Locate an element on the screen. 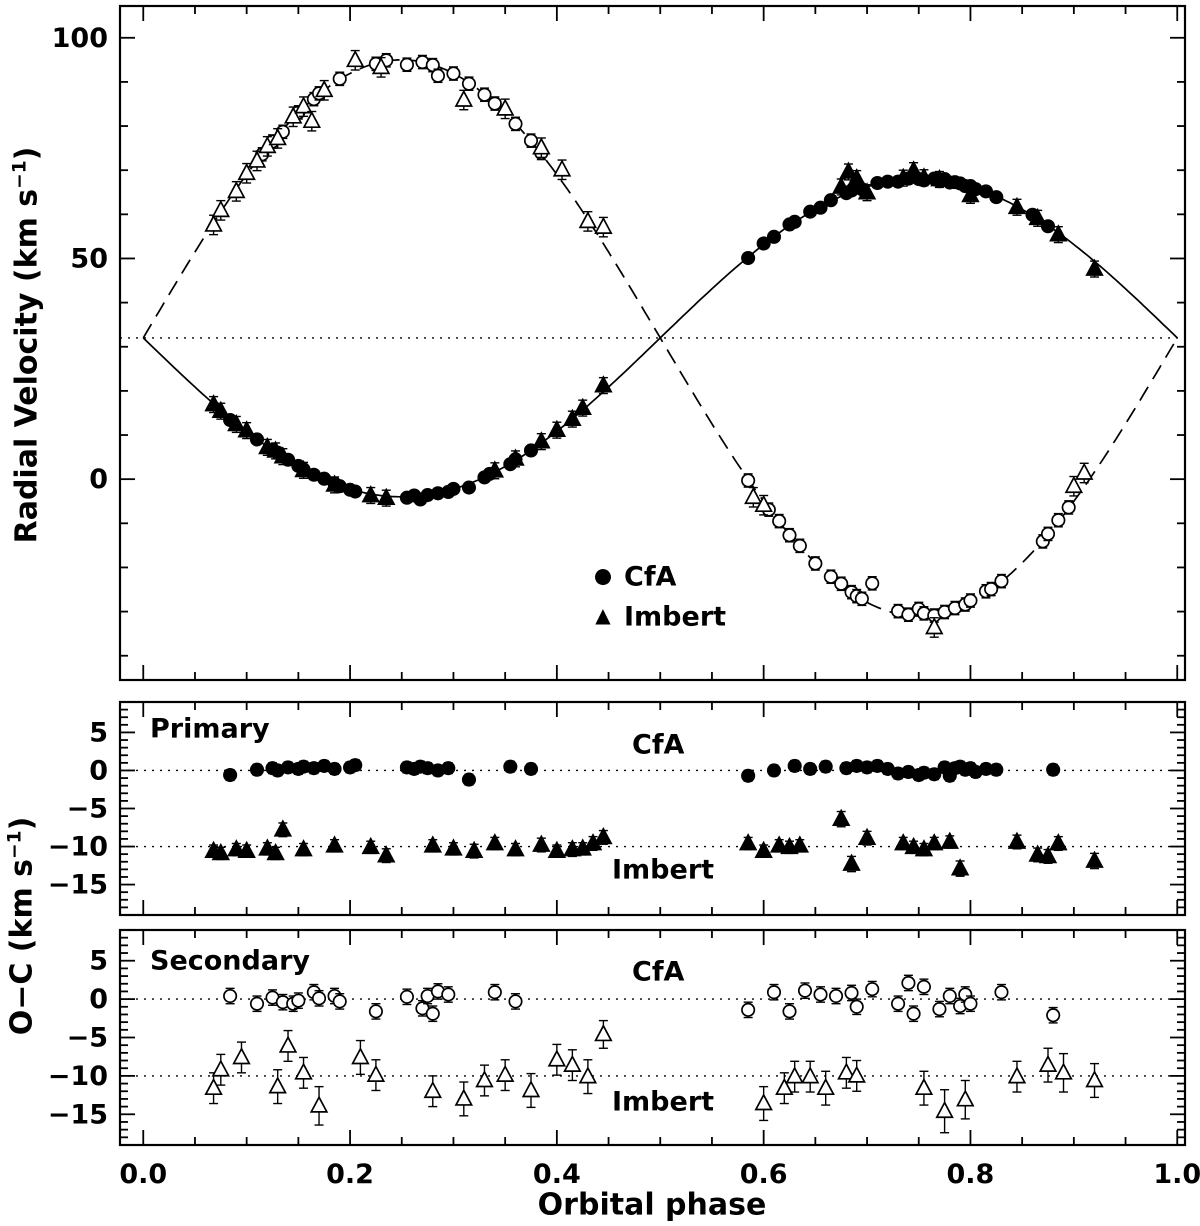 The width and height of the screenshot is (1200, 1226). radial-velocity-ytick-label: 50 is located at coordinates (89, 258).